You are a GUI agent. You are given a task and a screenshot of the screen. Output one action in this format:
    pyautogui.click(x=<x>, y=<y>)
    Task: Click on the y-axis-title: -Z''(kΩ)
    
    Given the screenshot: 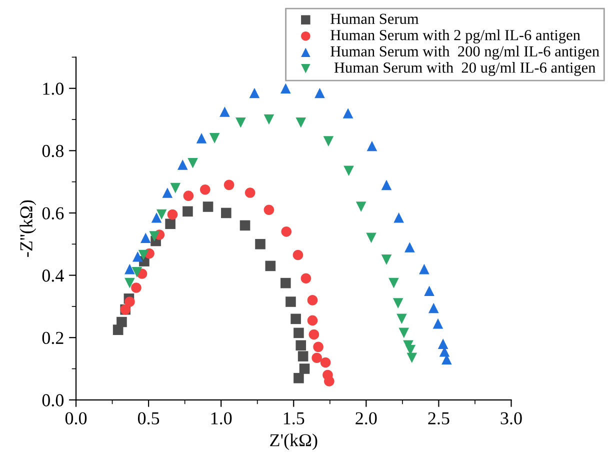 What is the action you would take?
    pyautogui.click(x=28, y=228)
    